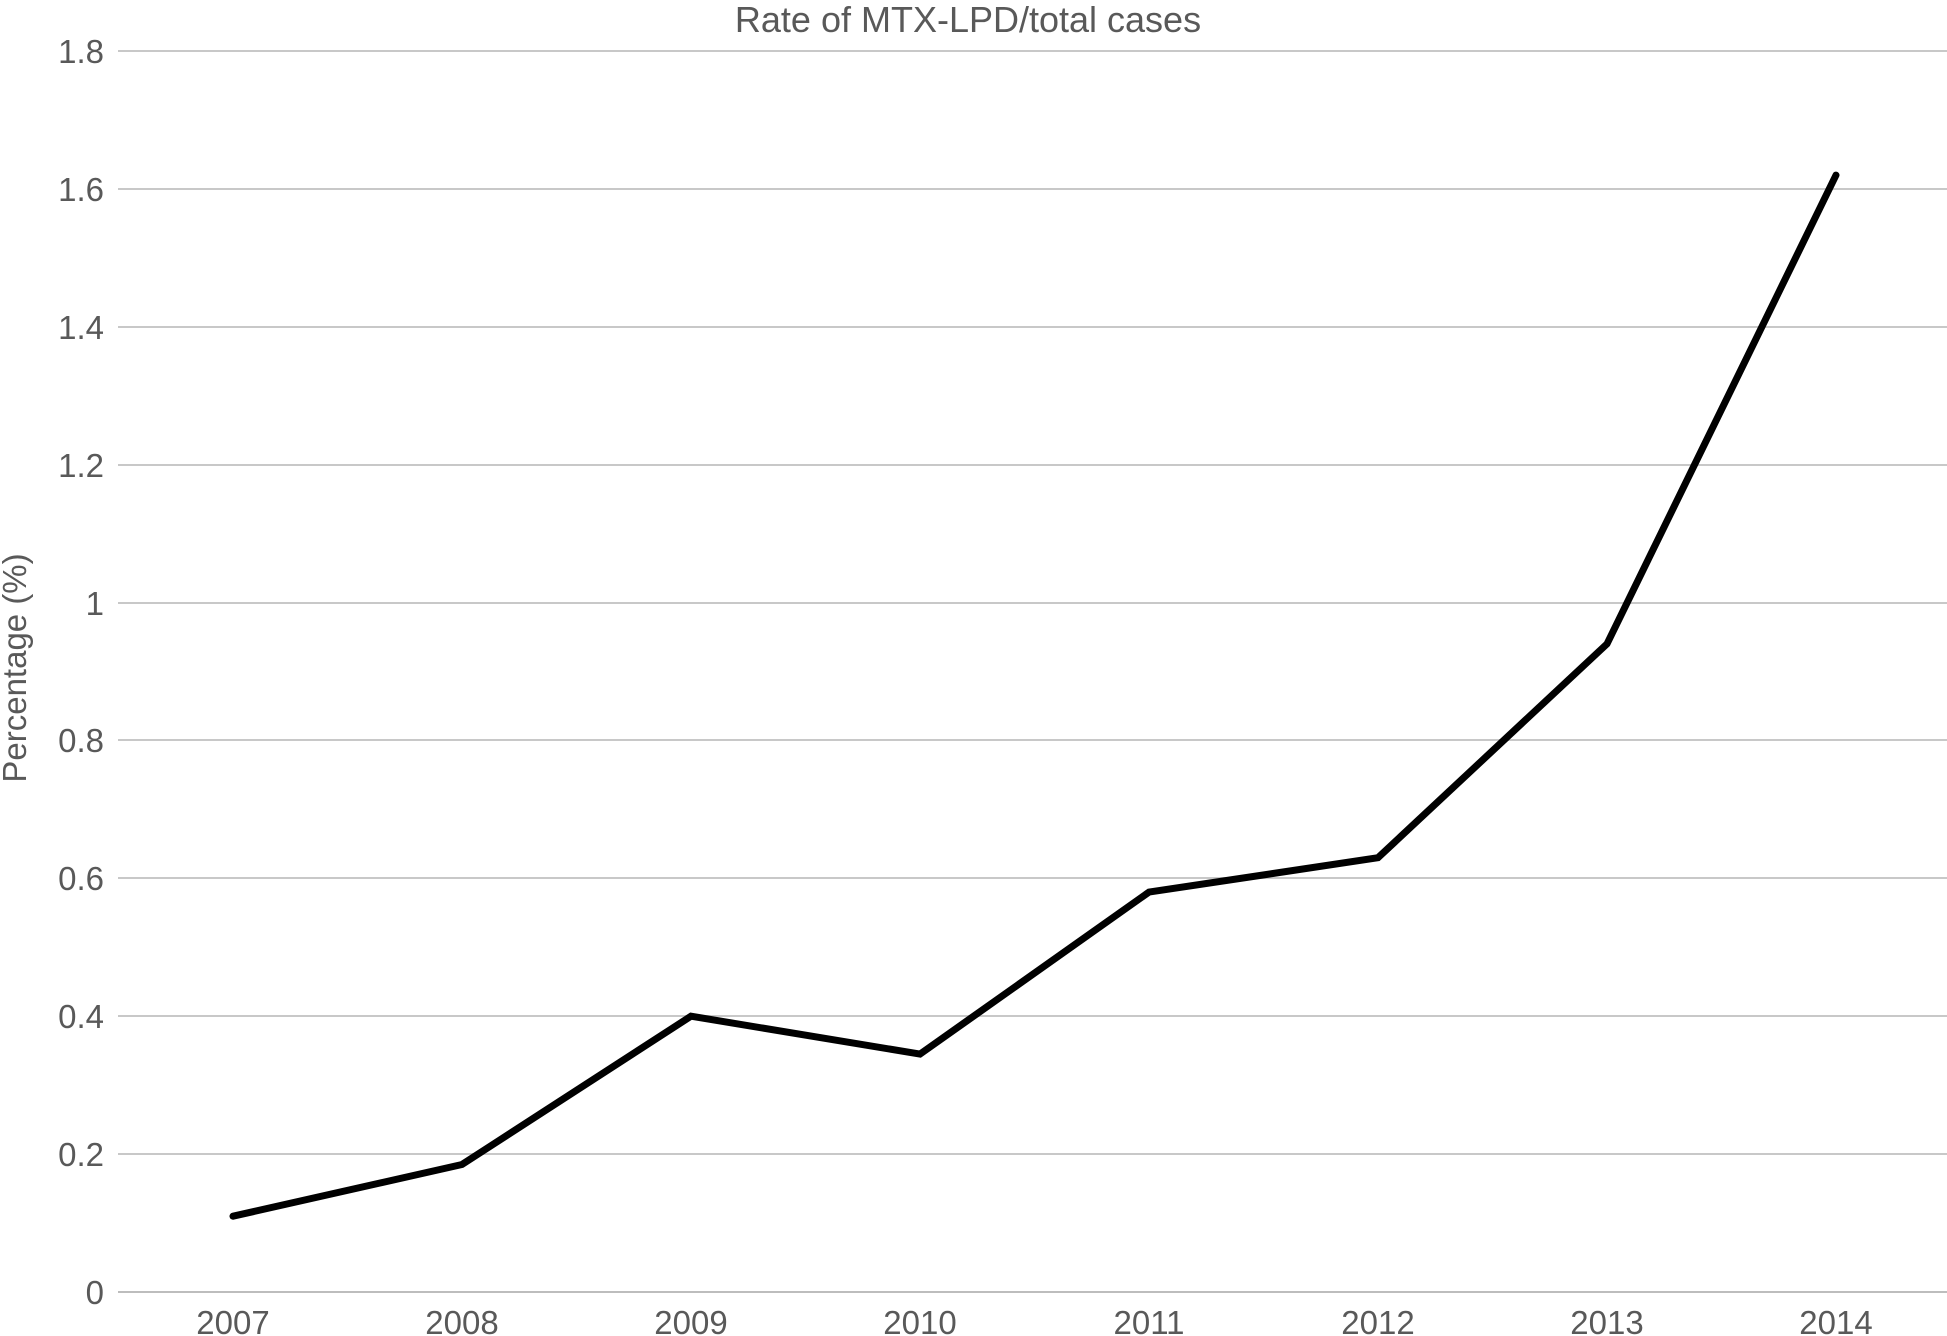 This screenshot has width=1947, height=1336. What do you see at coordinates (919, 1320) in the screenshot?
I see `x-tick-label: 2010` at bounding box center [919, 1320].